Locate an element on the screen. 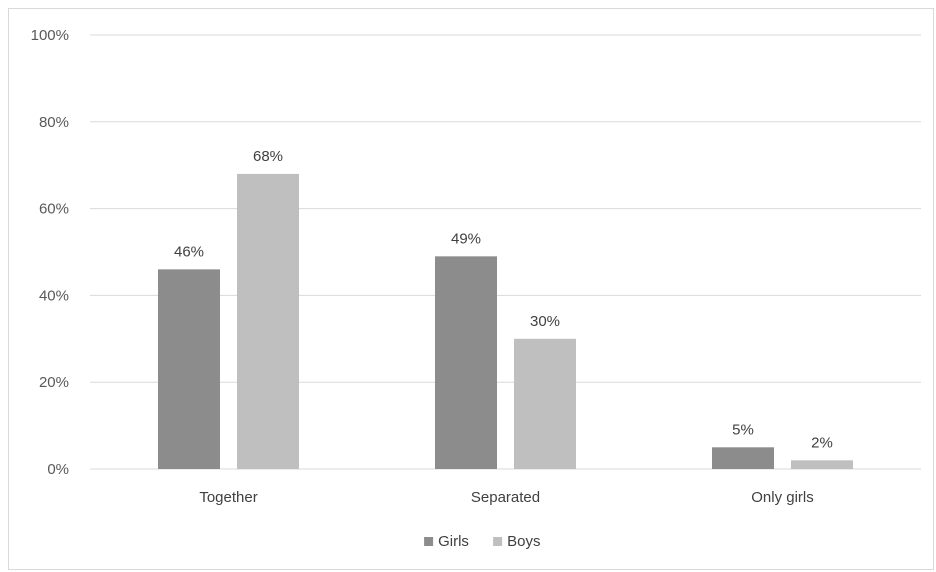 This screenshot has width=936, height=572. x-axis-categories: Together Separated Only girls is located at coordinates (506, 497).